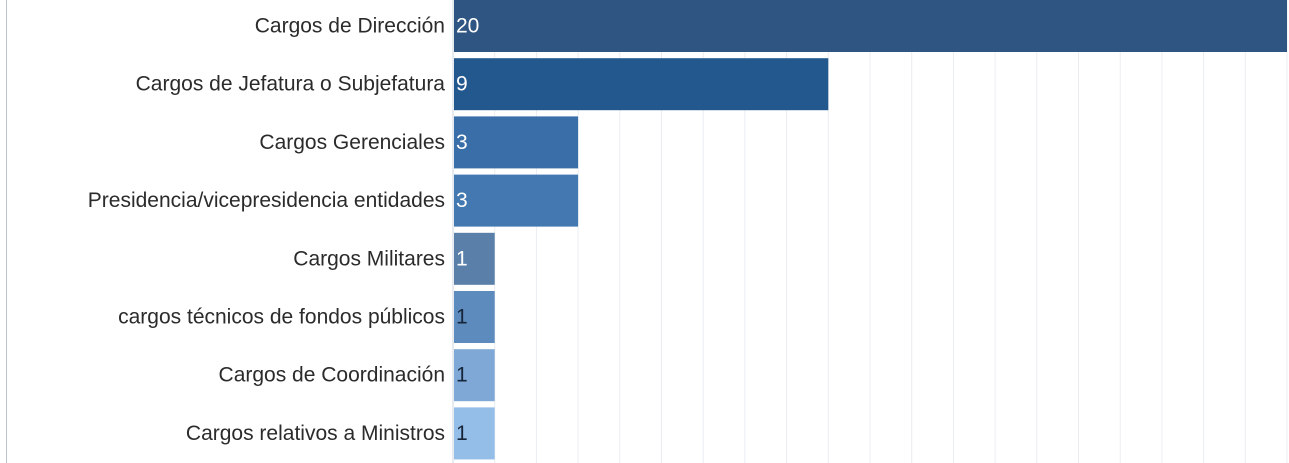  Describe the element at coordinates (315, 433) in the screenshot. I see `category-label: Cargos relativos a Ministros` at that location.